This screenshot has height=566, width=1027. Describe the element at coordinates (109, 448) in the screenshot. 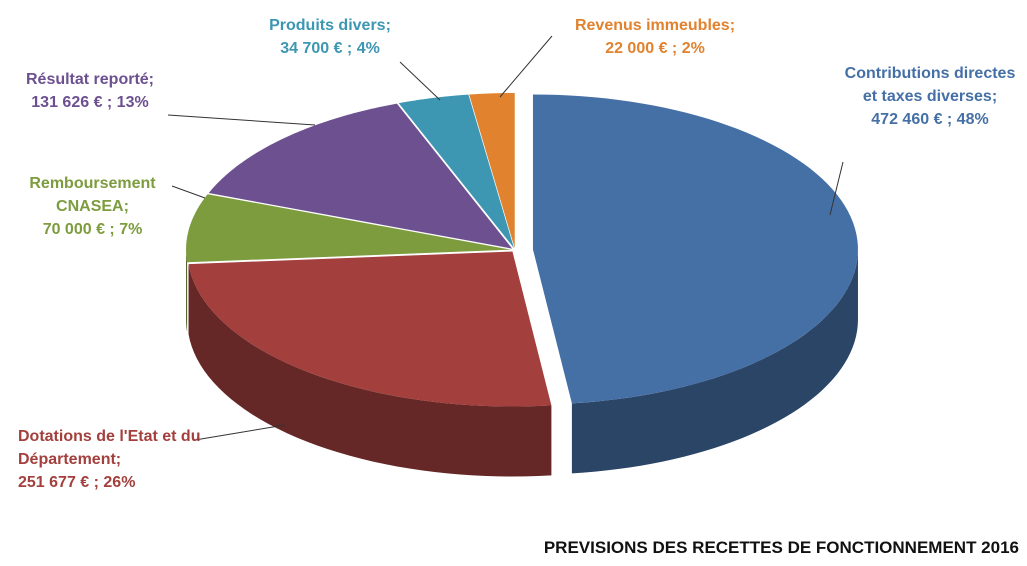

I see `category-label: Dotations de l'Etat et du Département;` at that location.